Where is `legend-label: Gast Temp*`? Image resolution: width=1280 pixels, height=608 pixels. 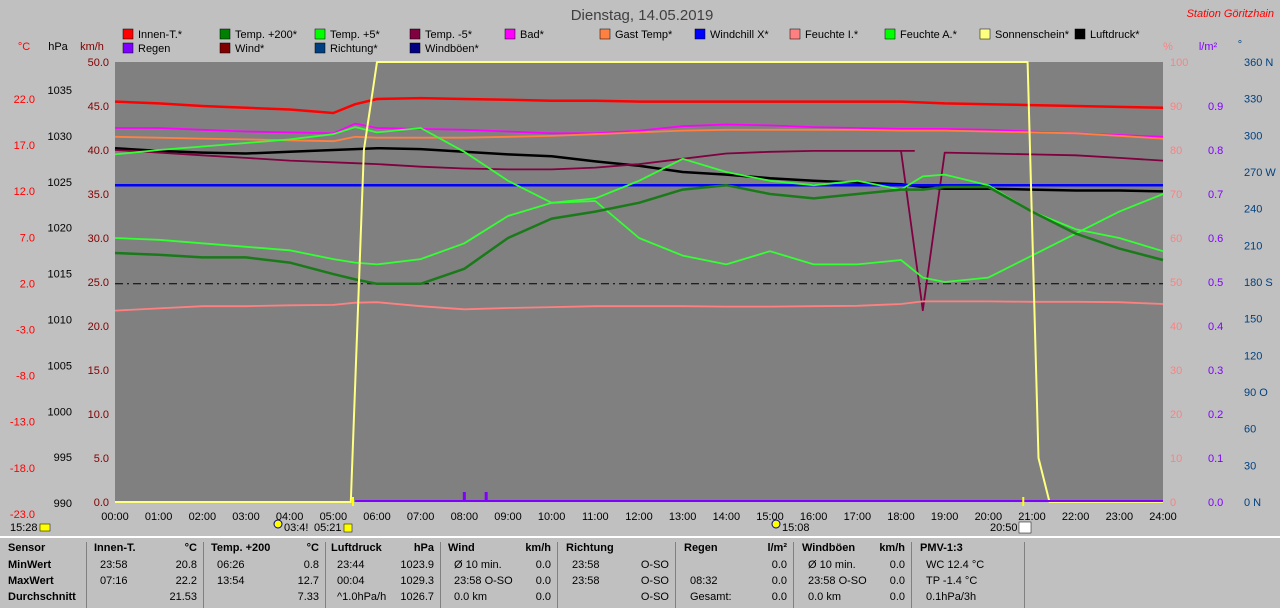
legend-label: Gast Temp* is located at coordinates (644, 35).